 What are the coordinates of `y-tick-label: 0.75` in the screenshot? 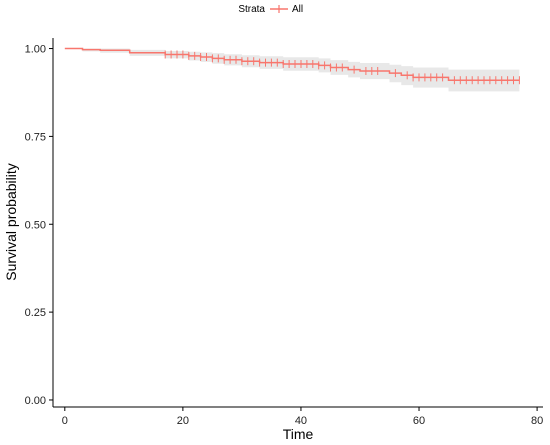 It's located at (35, 137).